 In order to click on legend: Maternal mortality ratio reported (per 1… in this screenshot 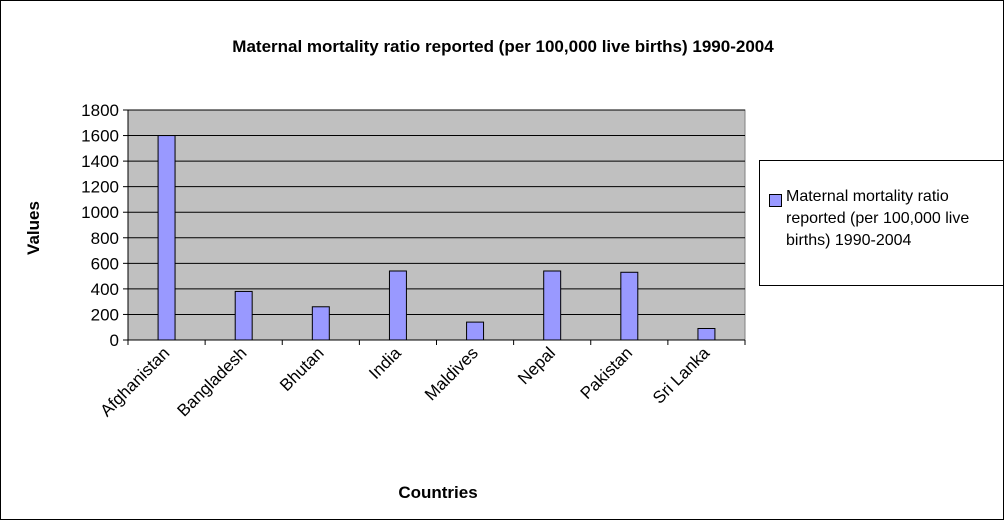, I will do `click(881, 223)`.